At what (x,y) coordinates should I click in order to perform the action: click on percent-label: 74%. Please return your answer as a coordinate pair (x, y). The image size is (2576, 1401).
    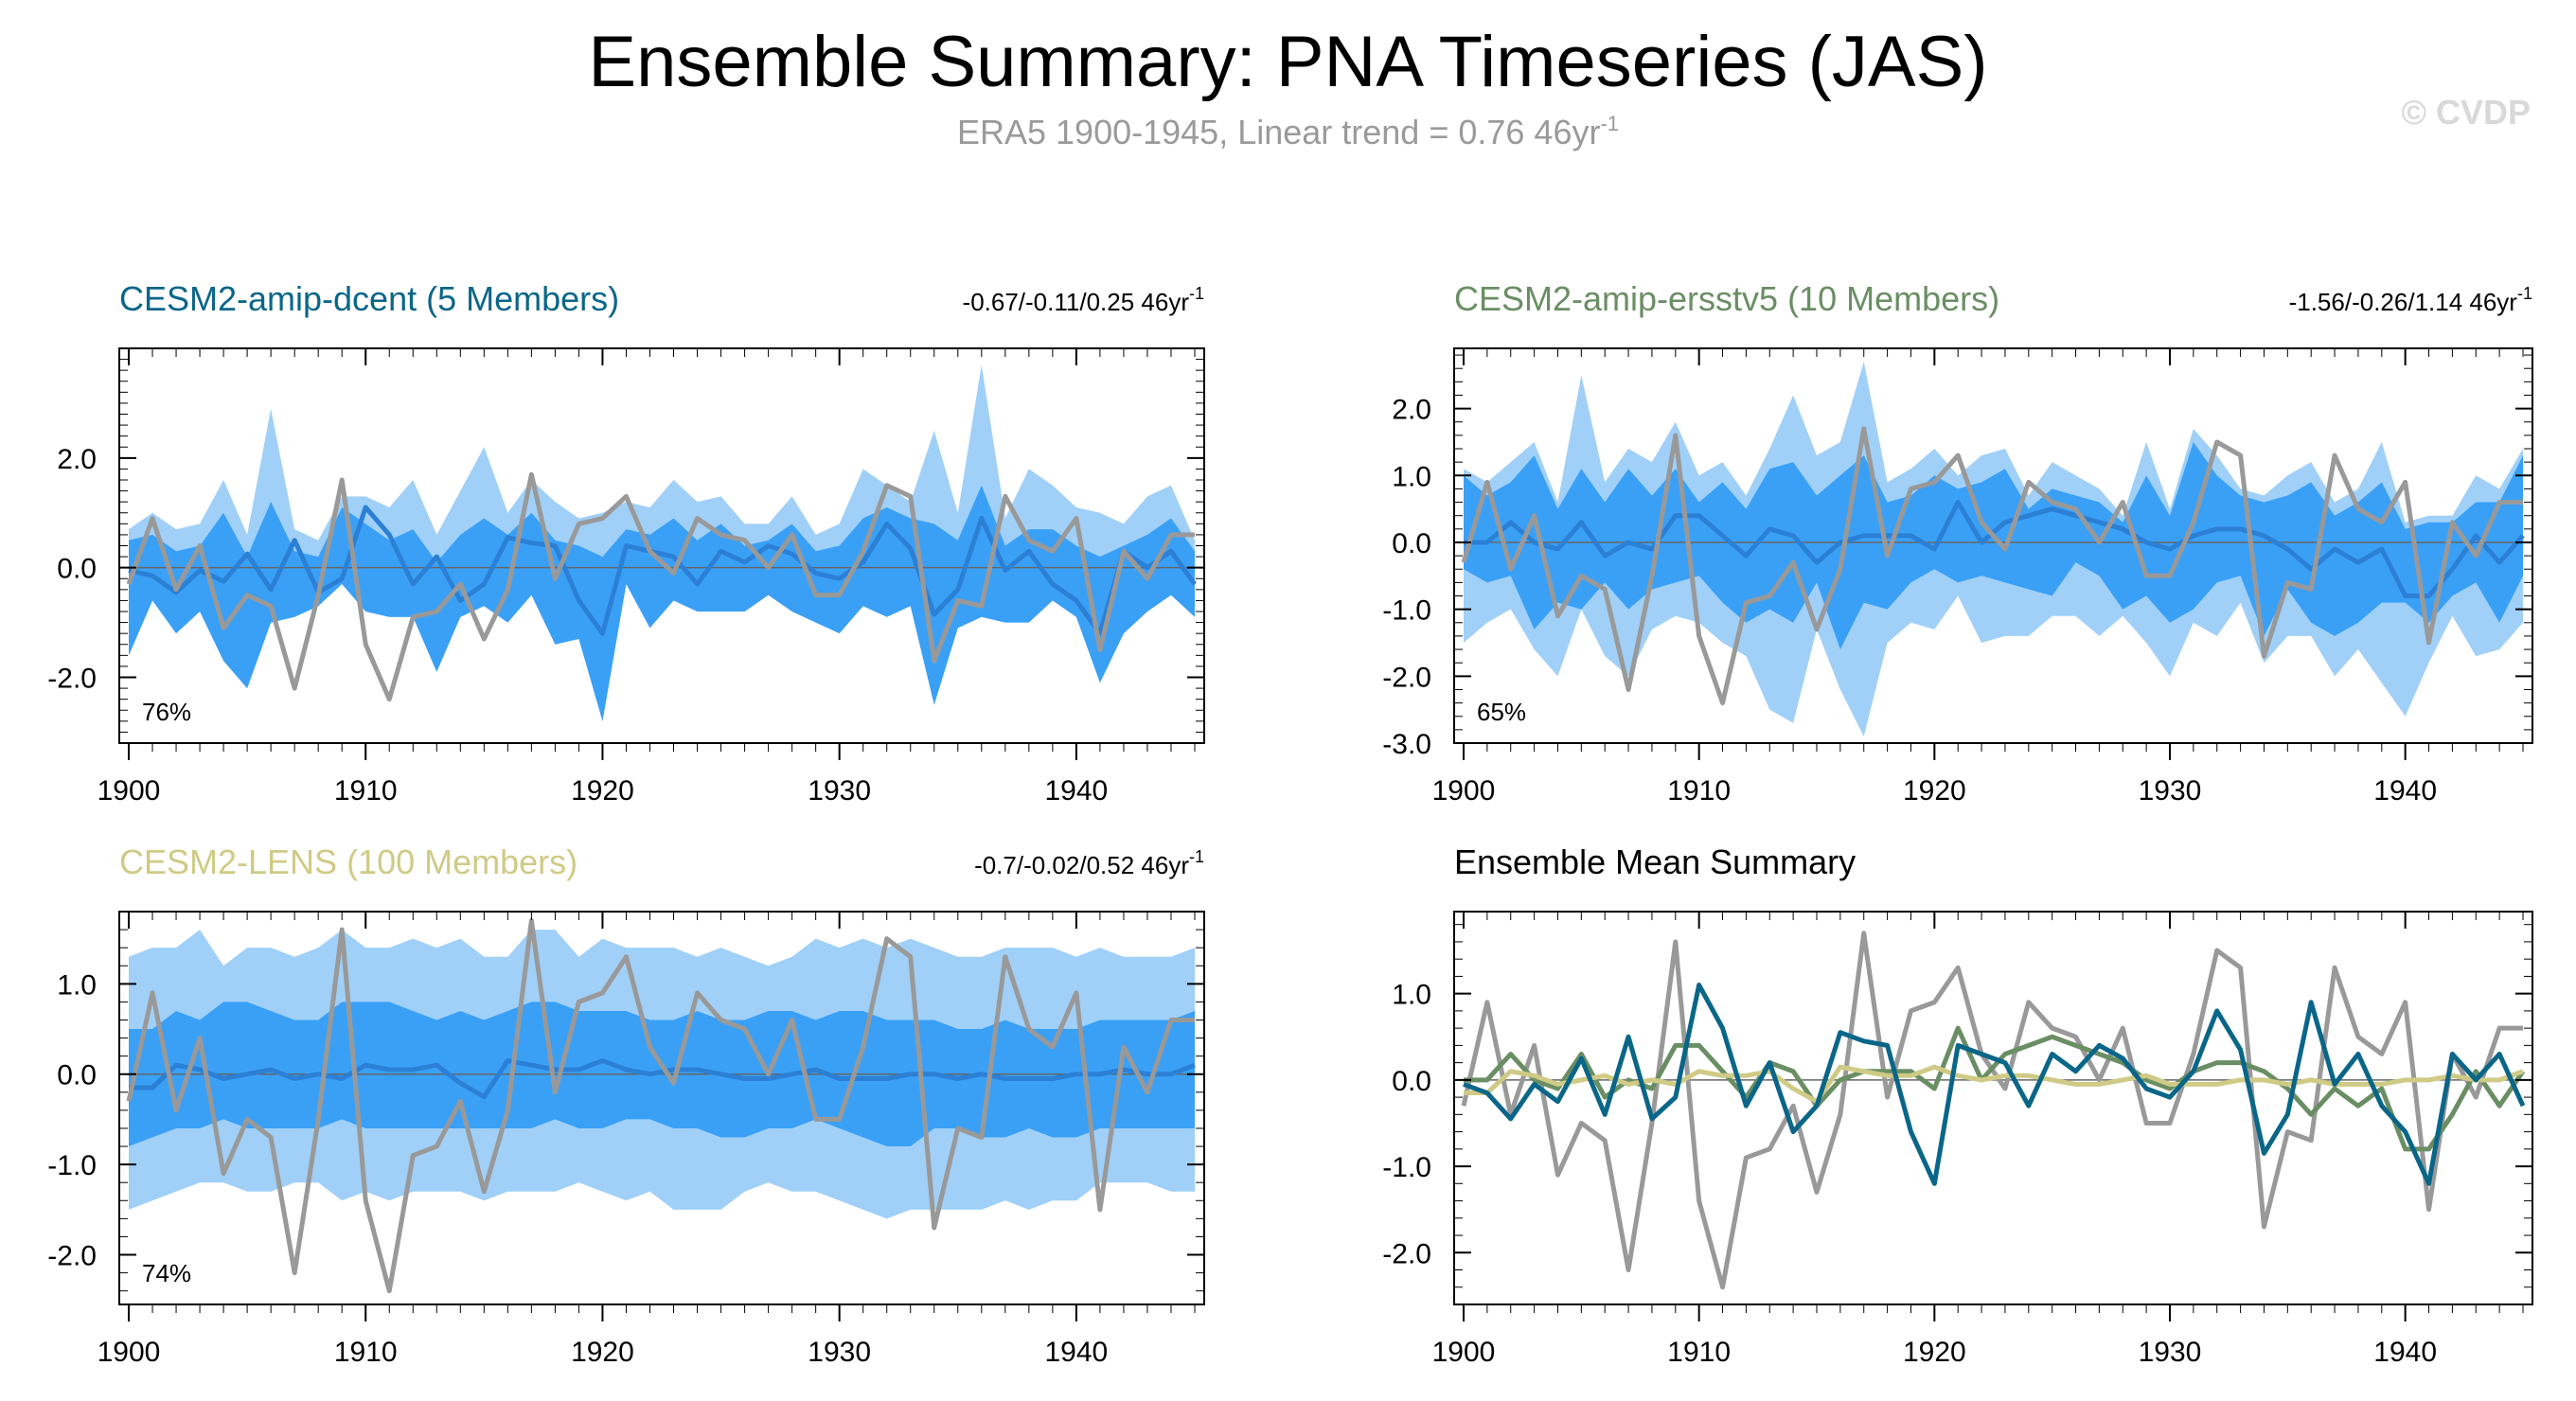
    Looking at the image, I should click on (167, 1273).